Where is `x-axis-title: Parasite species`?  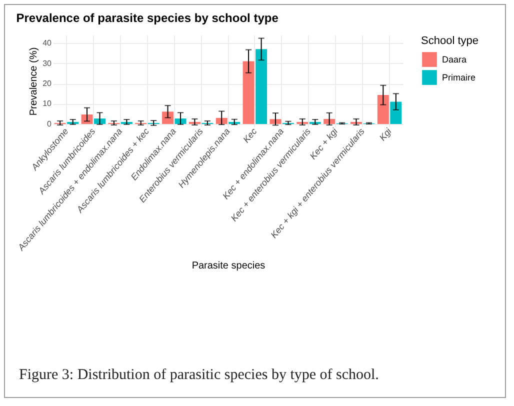 x-axis-title: Parasite species is located at coordinates (229, 266).